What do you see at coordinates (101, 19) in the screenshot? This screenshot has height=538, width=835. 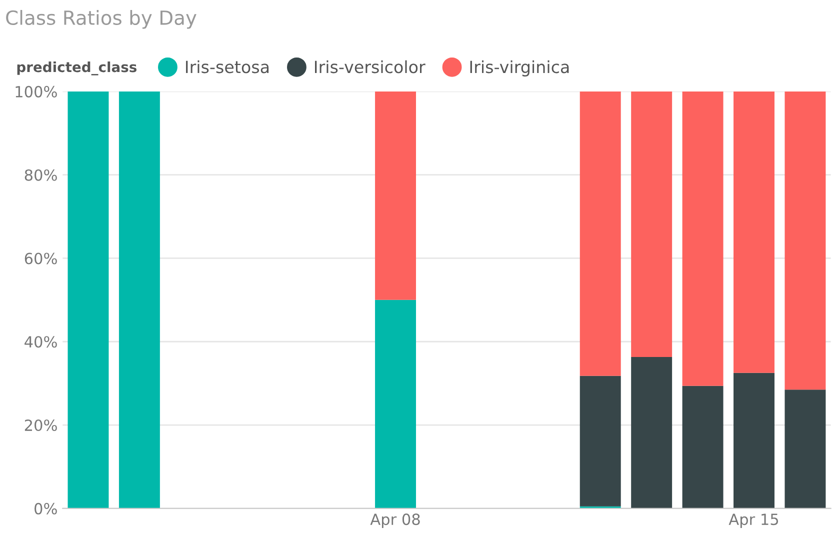 I see `chart-title: Class Ratios by Day` at bounding box center [101, 19].